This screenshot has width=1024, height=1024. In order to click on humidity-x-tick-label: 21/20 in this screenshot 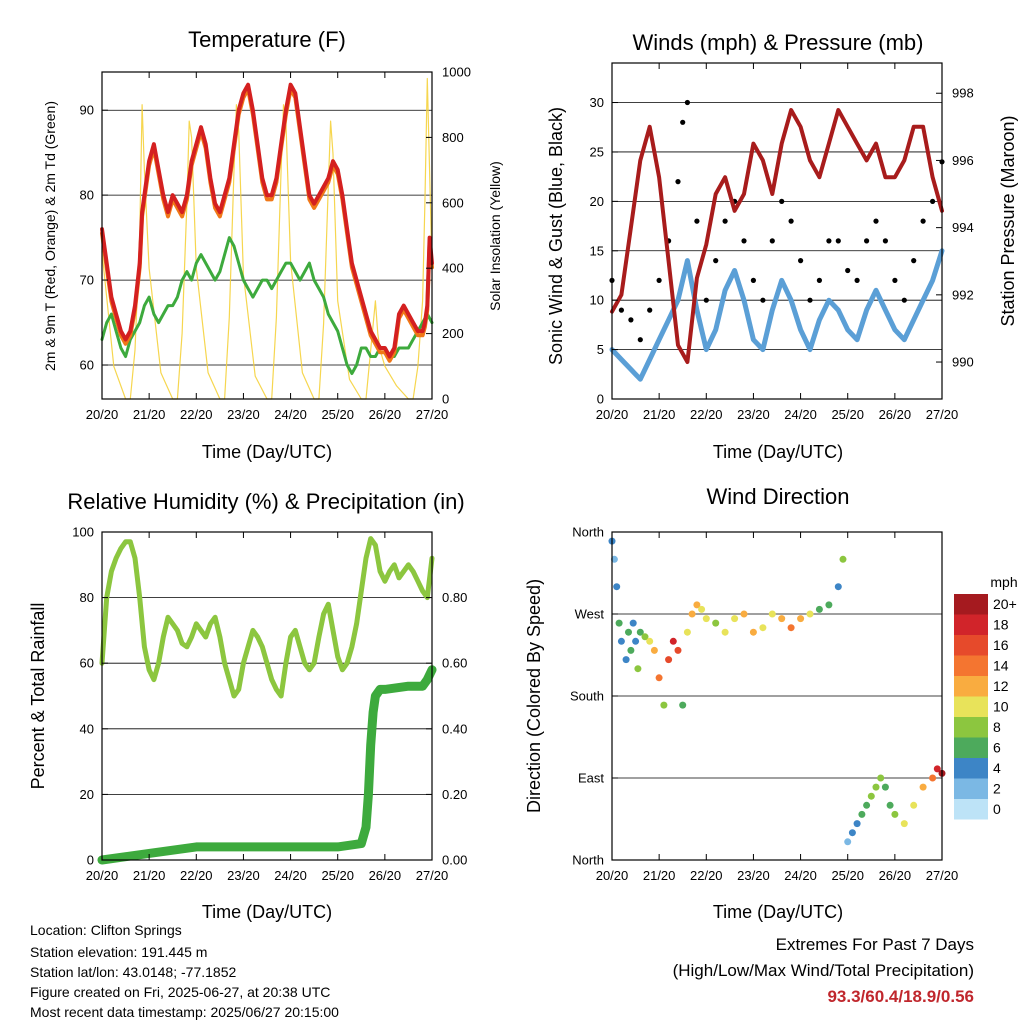, I will do `click(149, 875)`.